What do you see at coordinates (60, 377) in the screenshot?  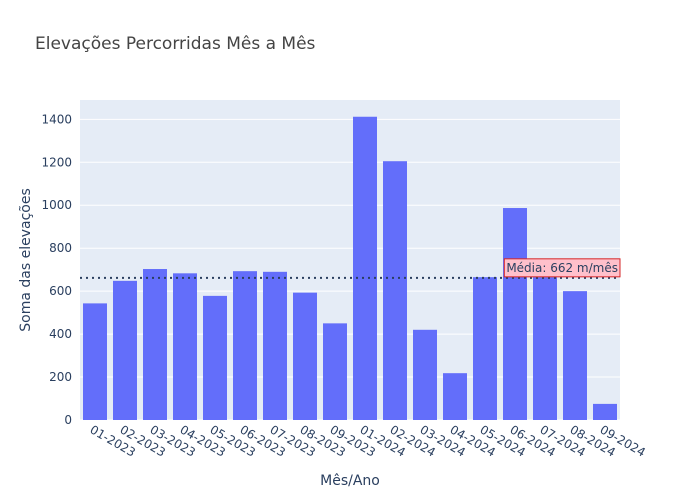 I see `y-tick-label: 200` at bounding box center [60, 377].